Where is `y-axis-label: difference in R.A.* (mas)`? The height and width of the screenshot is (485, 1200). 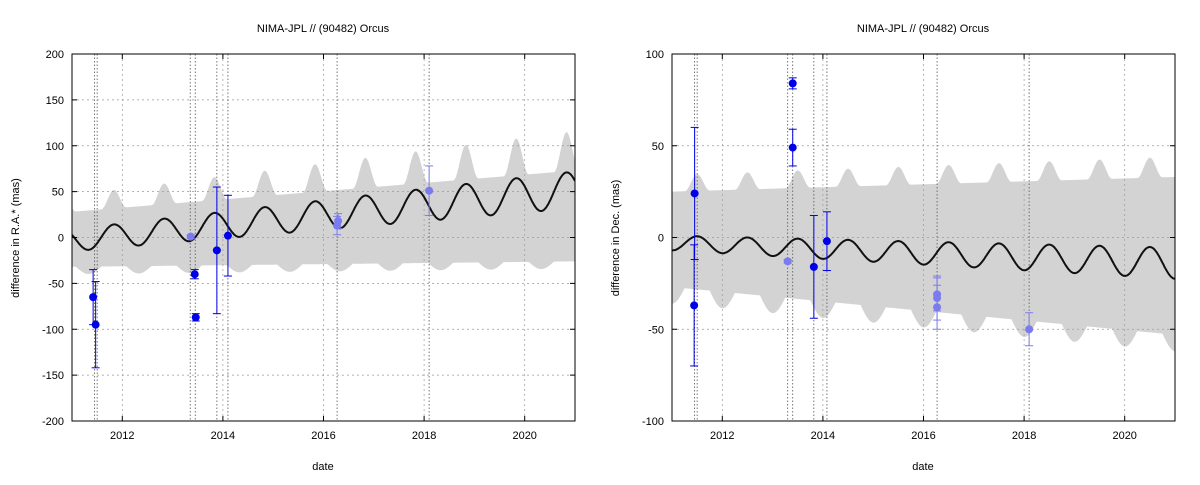 y-axis-label: difference in R.A.* (mas) is located at coordinates (16, 238).